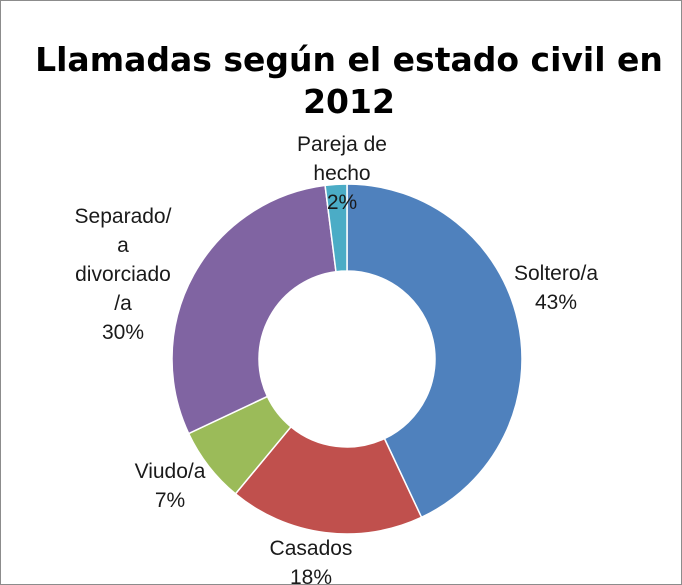 The width and height of the screenshot is (682, 585). What do you see at coordinates (556, 302) in the screenshot?
I see `data-label-line: 43%` at bounding box center [556, 302].